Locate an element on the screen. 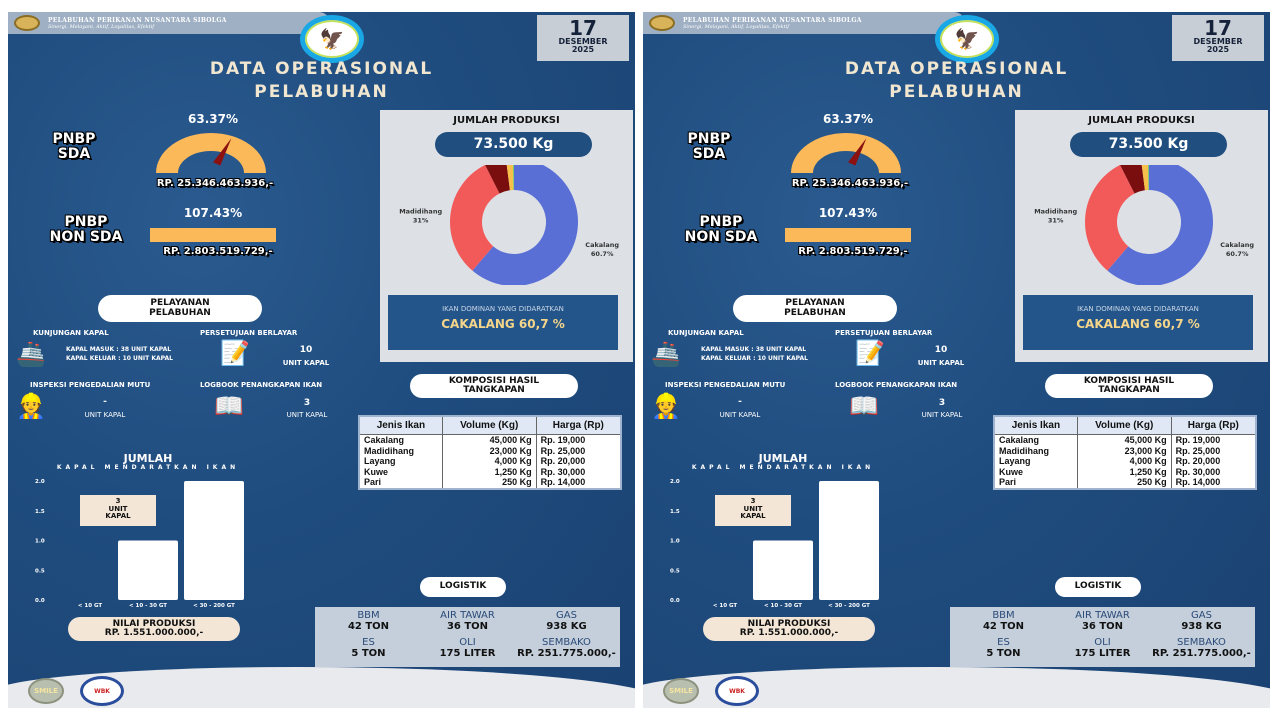  pnbp-sda-label-1: PNBP is located at coordinates (74, 139).